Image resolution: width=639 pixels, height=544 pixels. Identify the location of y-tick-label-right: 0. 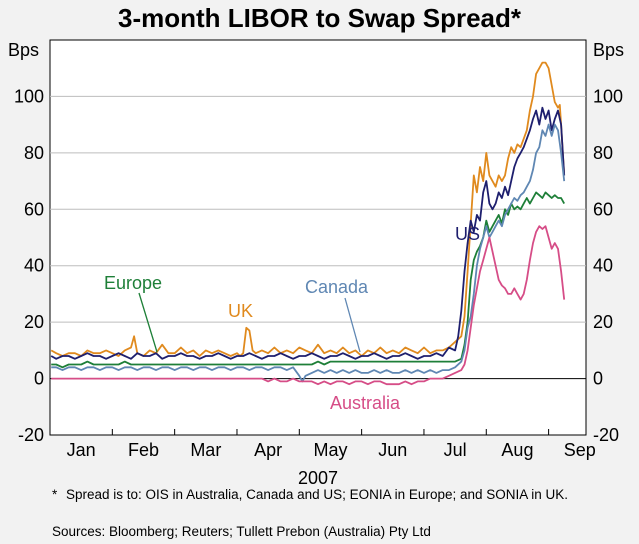
(598, 379).